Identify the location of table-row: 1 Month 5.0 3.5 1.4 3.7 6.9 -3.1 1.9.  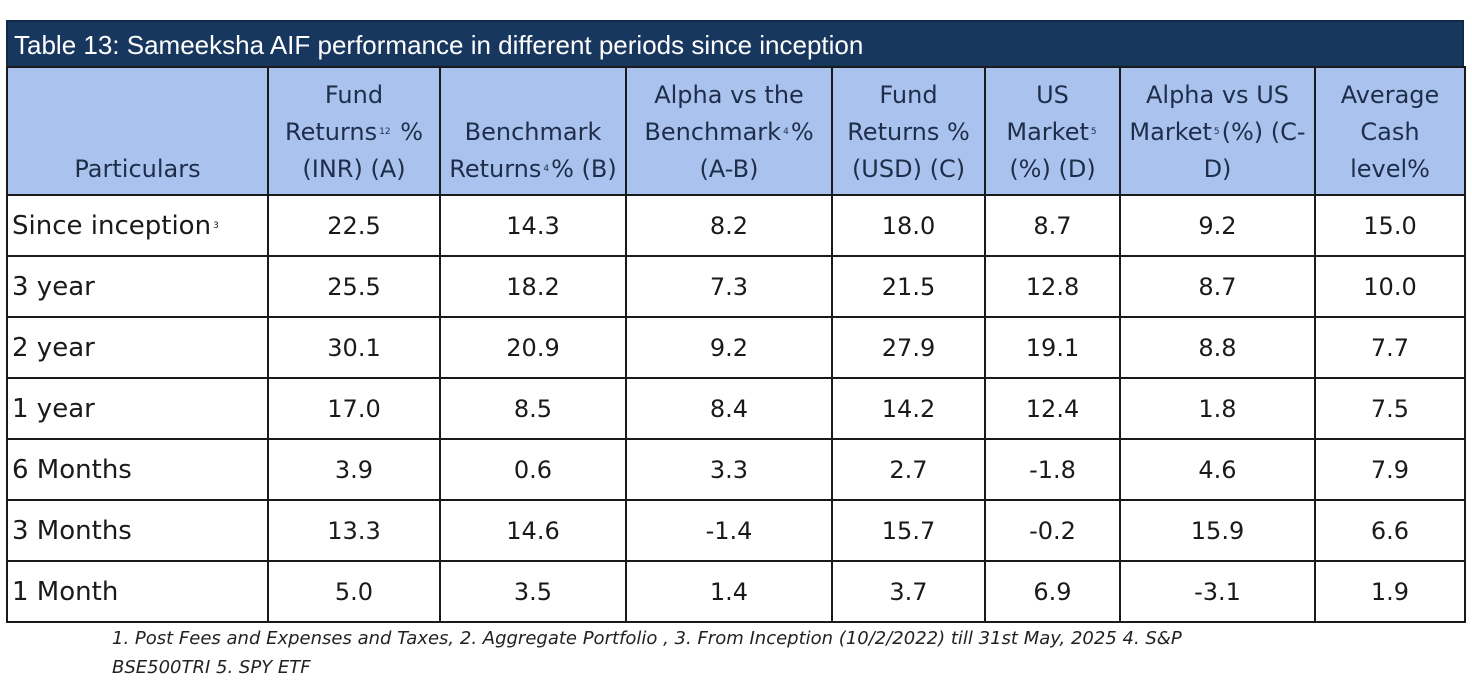
(736, 591).